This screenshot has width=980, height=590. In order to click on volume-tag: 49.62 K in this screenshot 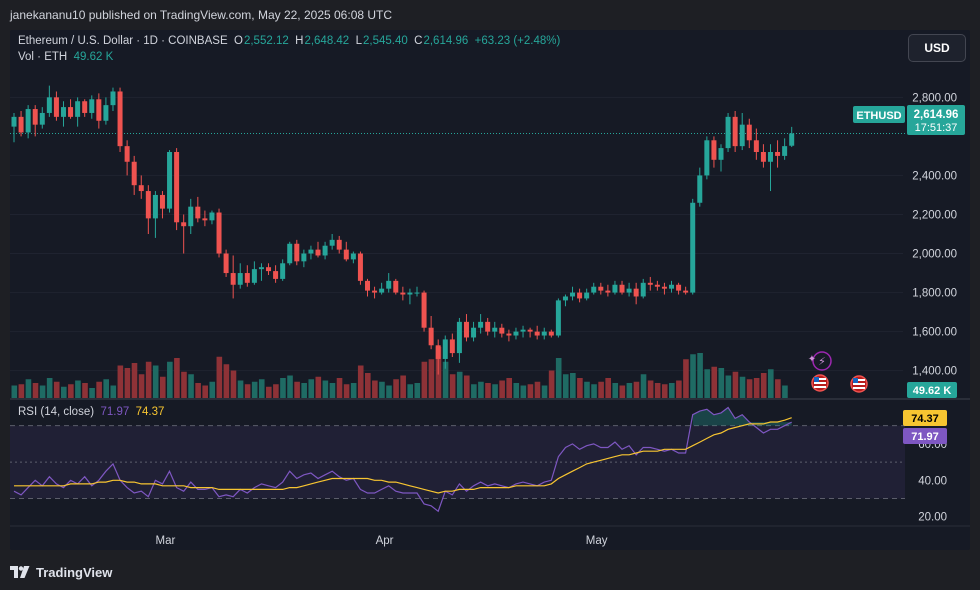, I will do `click(932, 390)`.